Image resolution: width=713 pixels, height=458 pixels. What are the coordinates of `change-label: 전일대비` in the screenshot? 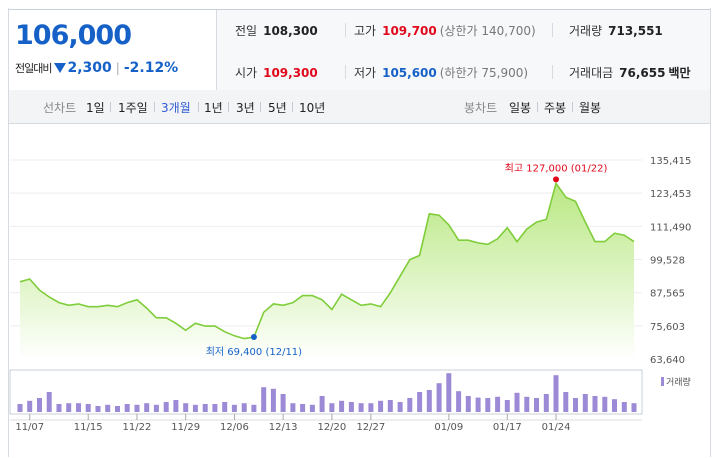 It's located at (33, 68).